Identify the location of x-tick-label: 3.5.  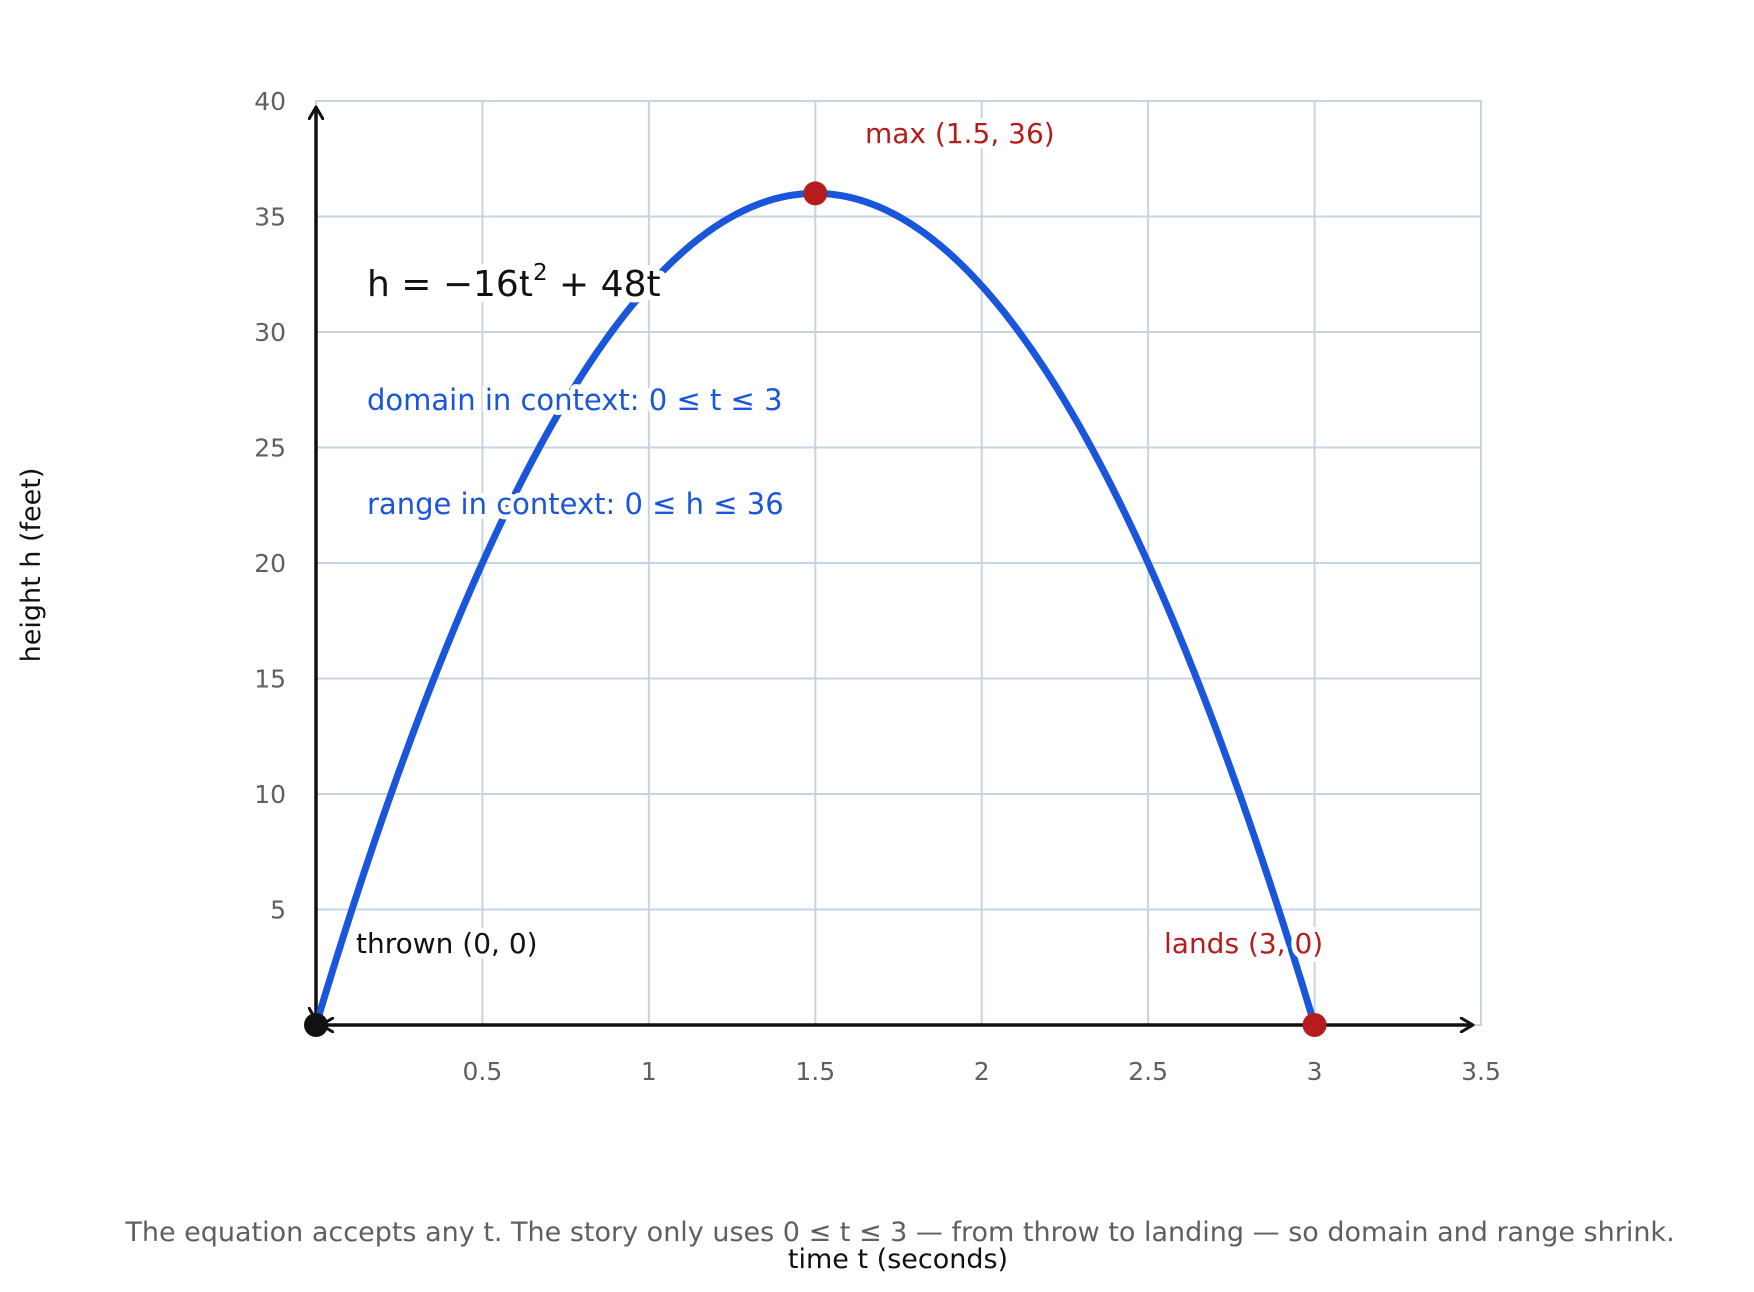
(1481, 1071).